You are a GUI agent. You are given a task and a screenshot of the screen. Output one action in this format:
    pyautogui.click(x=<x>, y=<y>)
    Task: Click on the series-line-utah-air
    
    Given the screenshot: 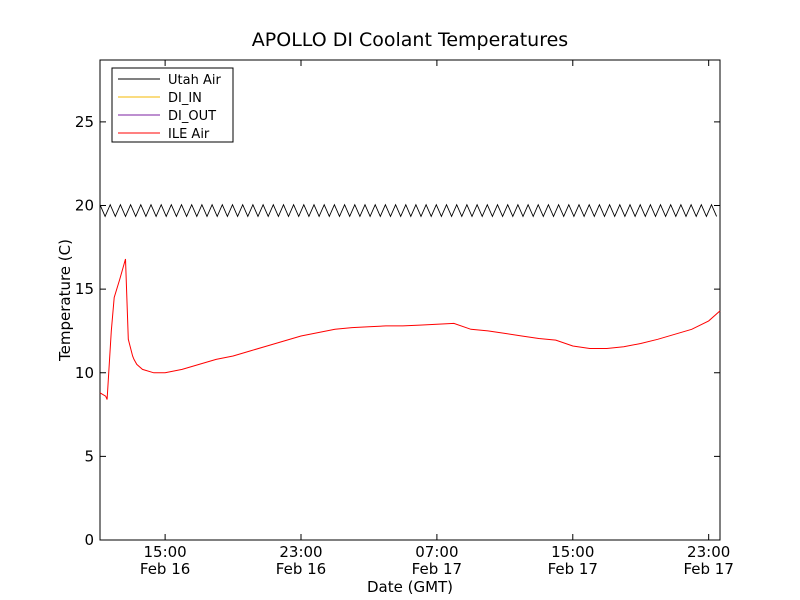 What is the action you would take?
    pyautogui.click(x=408, y=210)
    